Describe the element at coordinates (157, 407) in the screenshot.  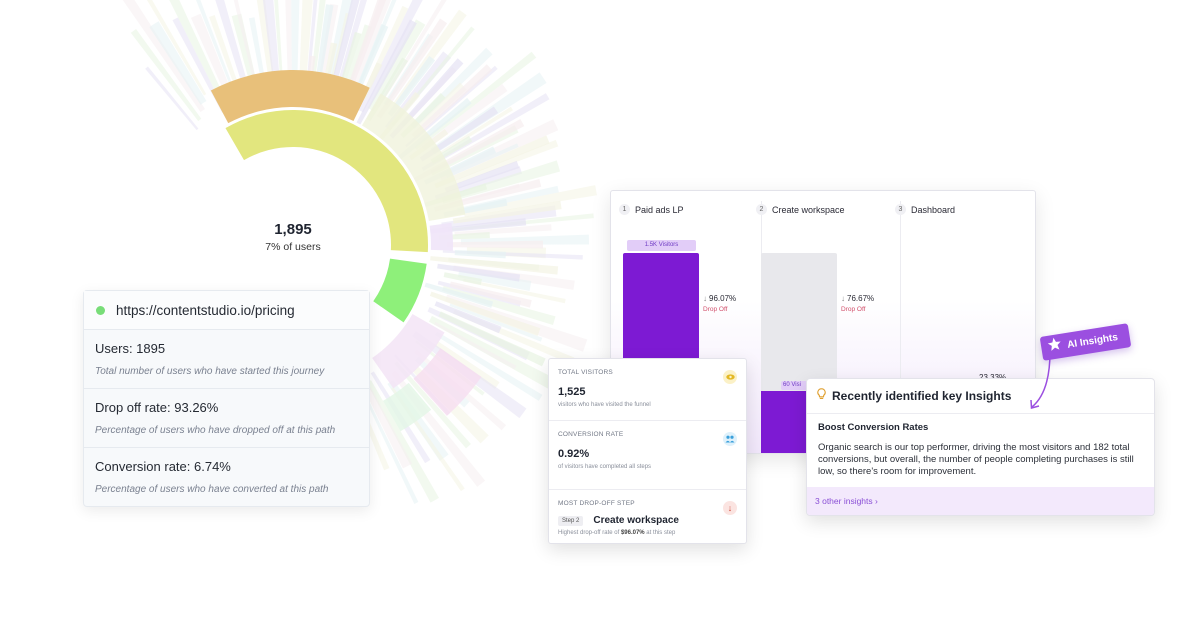
I see `drop-off-title: Drop off rate: 93.26%` at that location.